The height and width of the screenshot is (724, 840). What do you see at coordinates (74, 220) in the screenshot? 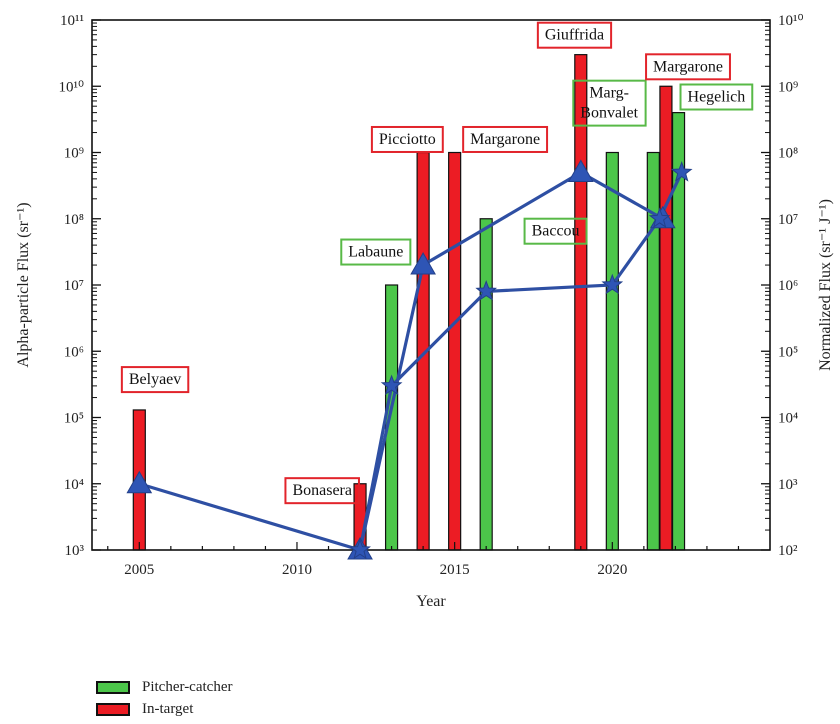
I see `y-left-tick-label: 10⁸` at bounding box center [74, 220].